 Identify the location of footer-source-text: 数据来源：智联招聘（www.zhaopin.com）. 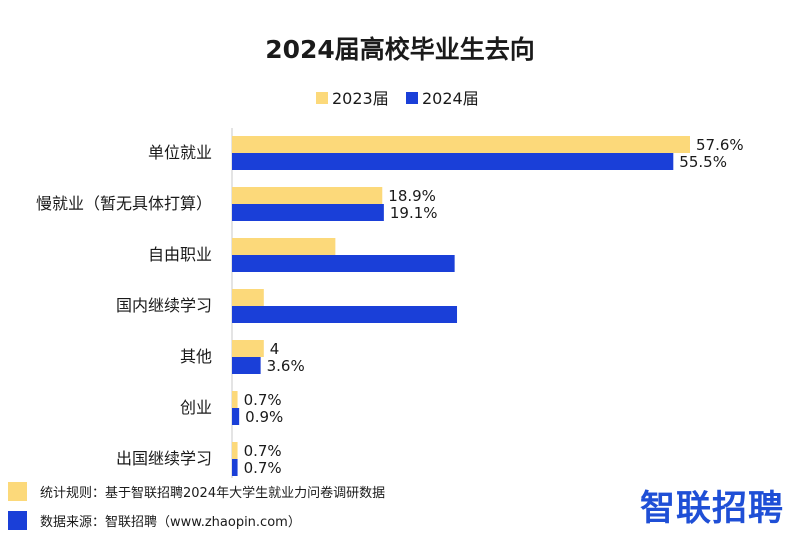
(170, 522).